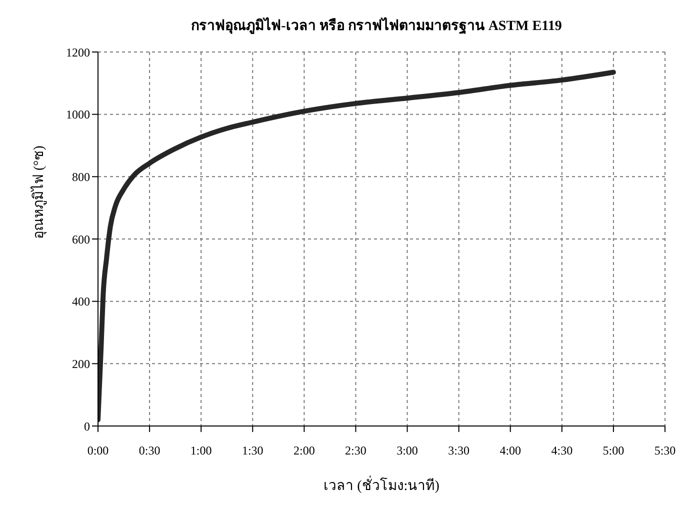  Describe the element at coordinates (81, 301) in the screenshot. I see `y-tick-label: 400` at that location.